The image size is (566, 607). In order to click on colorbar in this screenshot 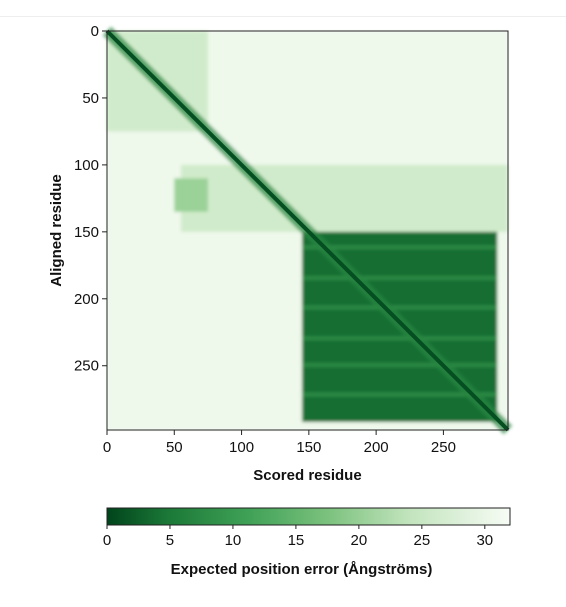, I will do `click(308, 516)`.